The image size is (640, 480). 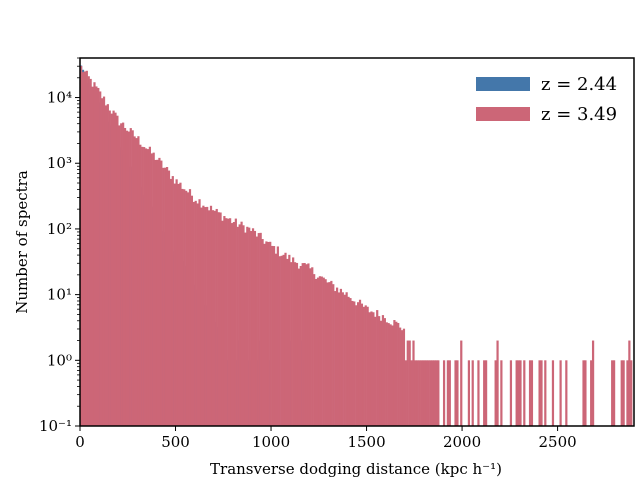 What do you see at coordinates (557, 442) in the screenshot?
I see `x-tick-label: 2500` at bounding box center [557, 442].